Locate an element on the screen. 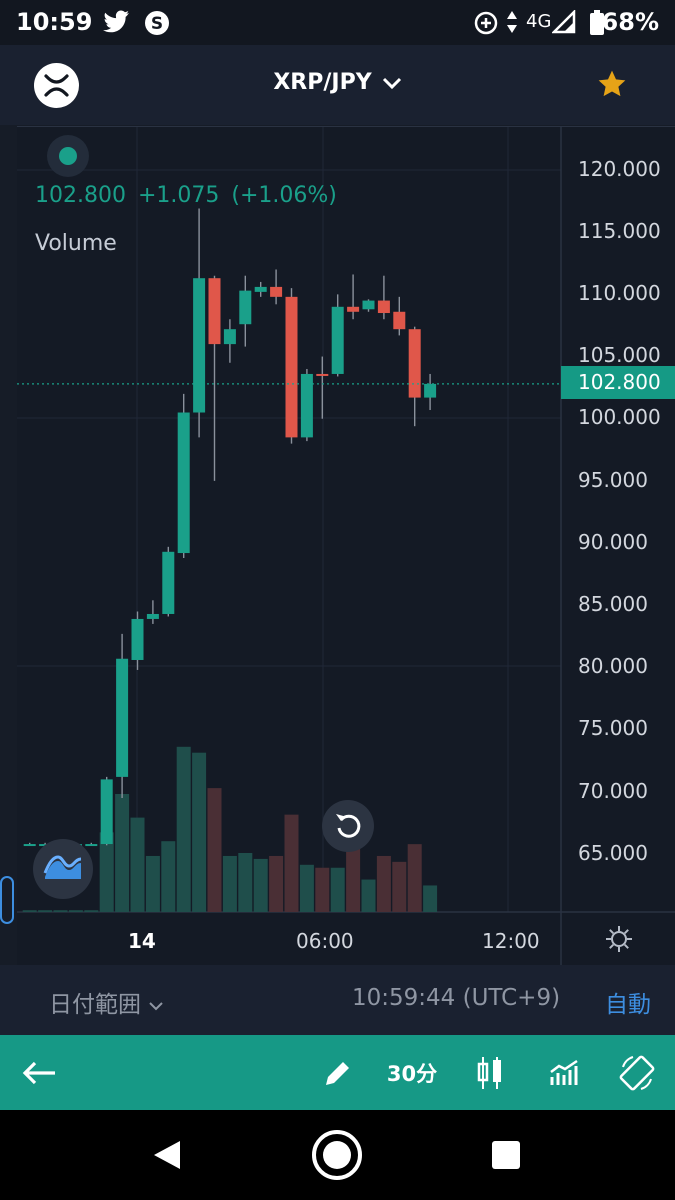  candlestick-icon is located at coordinates (489, 1072).